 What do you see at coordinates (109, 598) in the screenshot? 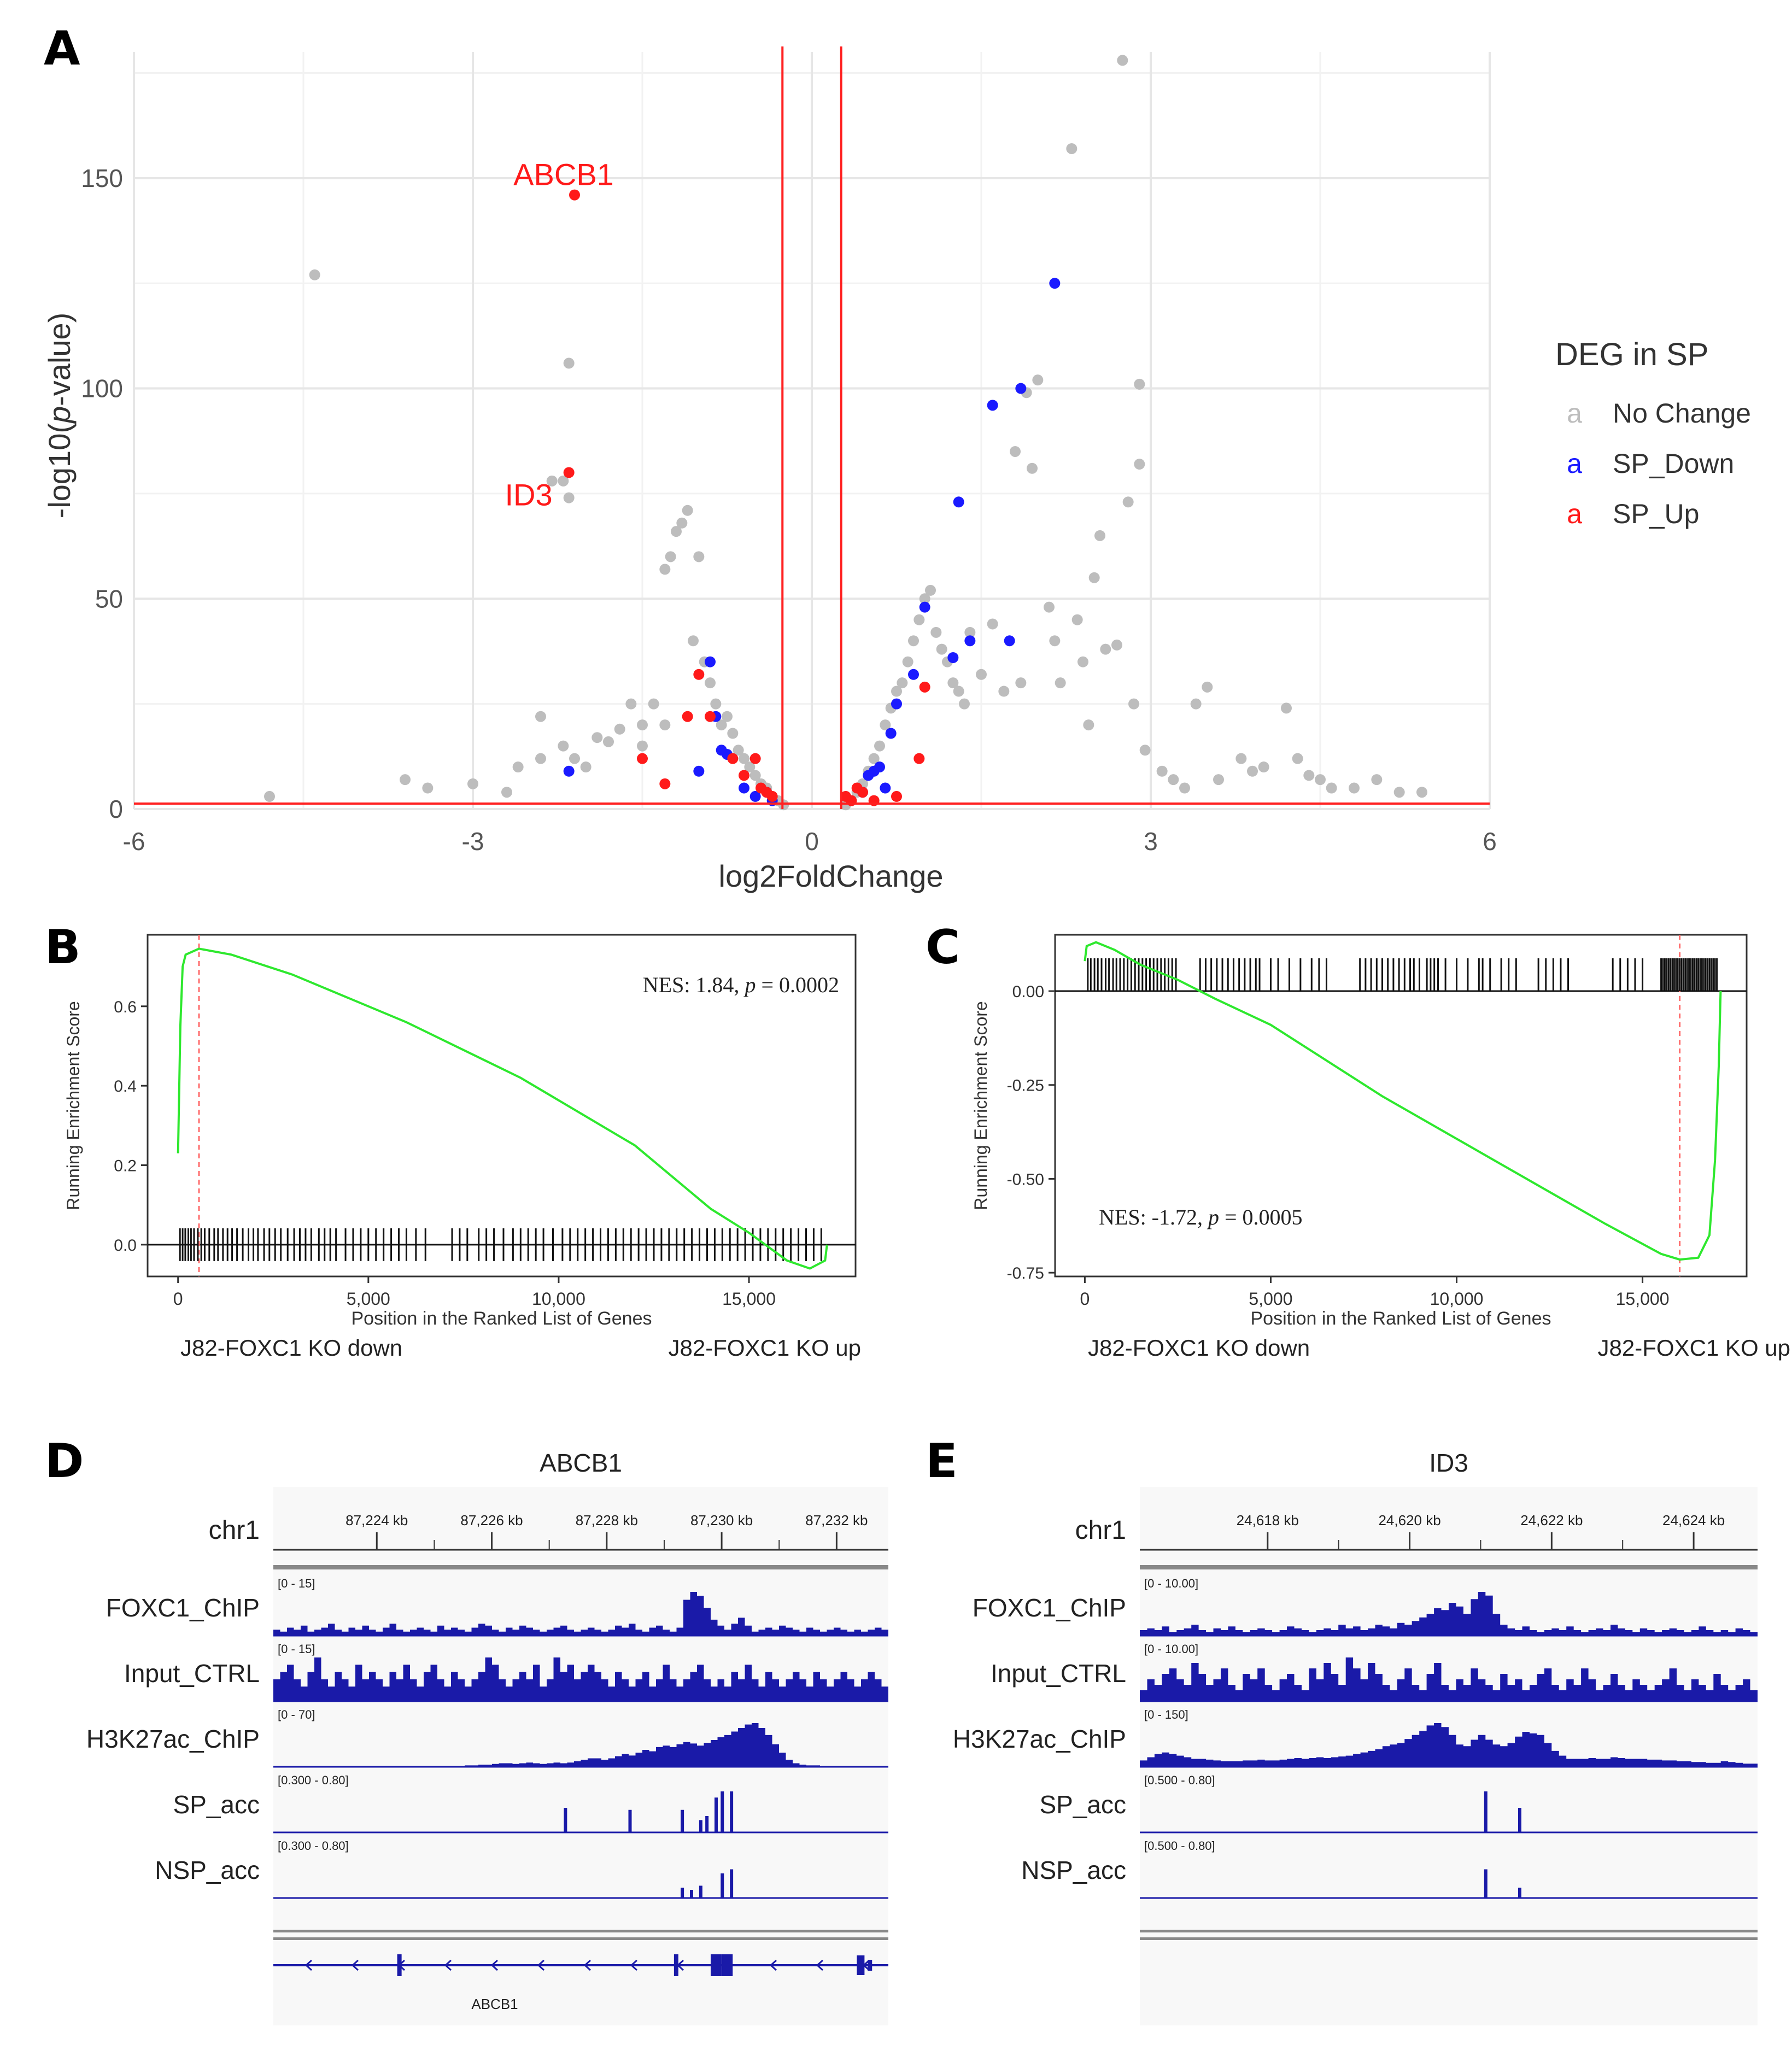
I see `y-tick-label: 50` at bounding box center [109, 598].